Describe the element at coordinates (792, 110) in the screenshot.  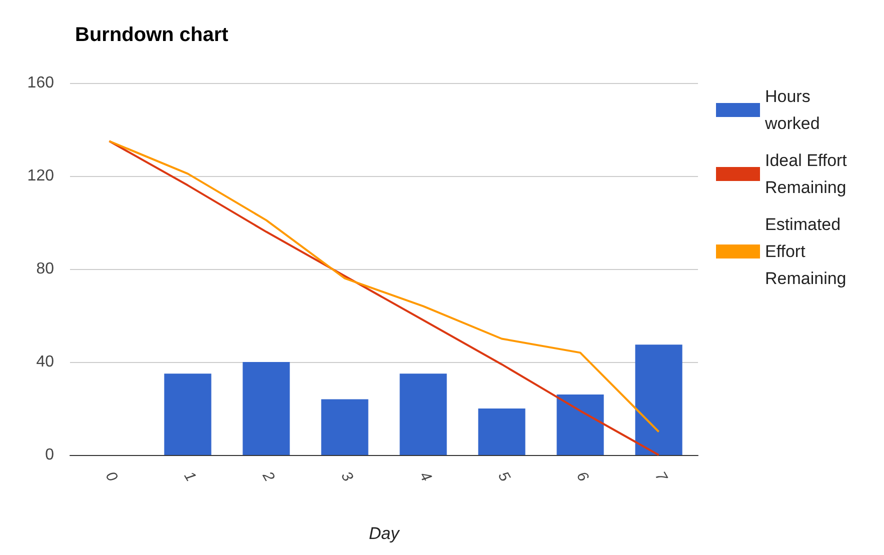
I see `legend-label: Hours worked` at that location.